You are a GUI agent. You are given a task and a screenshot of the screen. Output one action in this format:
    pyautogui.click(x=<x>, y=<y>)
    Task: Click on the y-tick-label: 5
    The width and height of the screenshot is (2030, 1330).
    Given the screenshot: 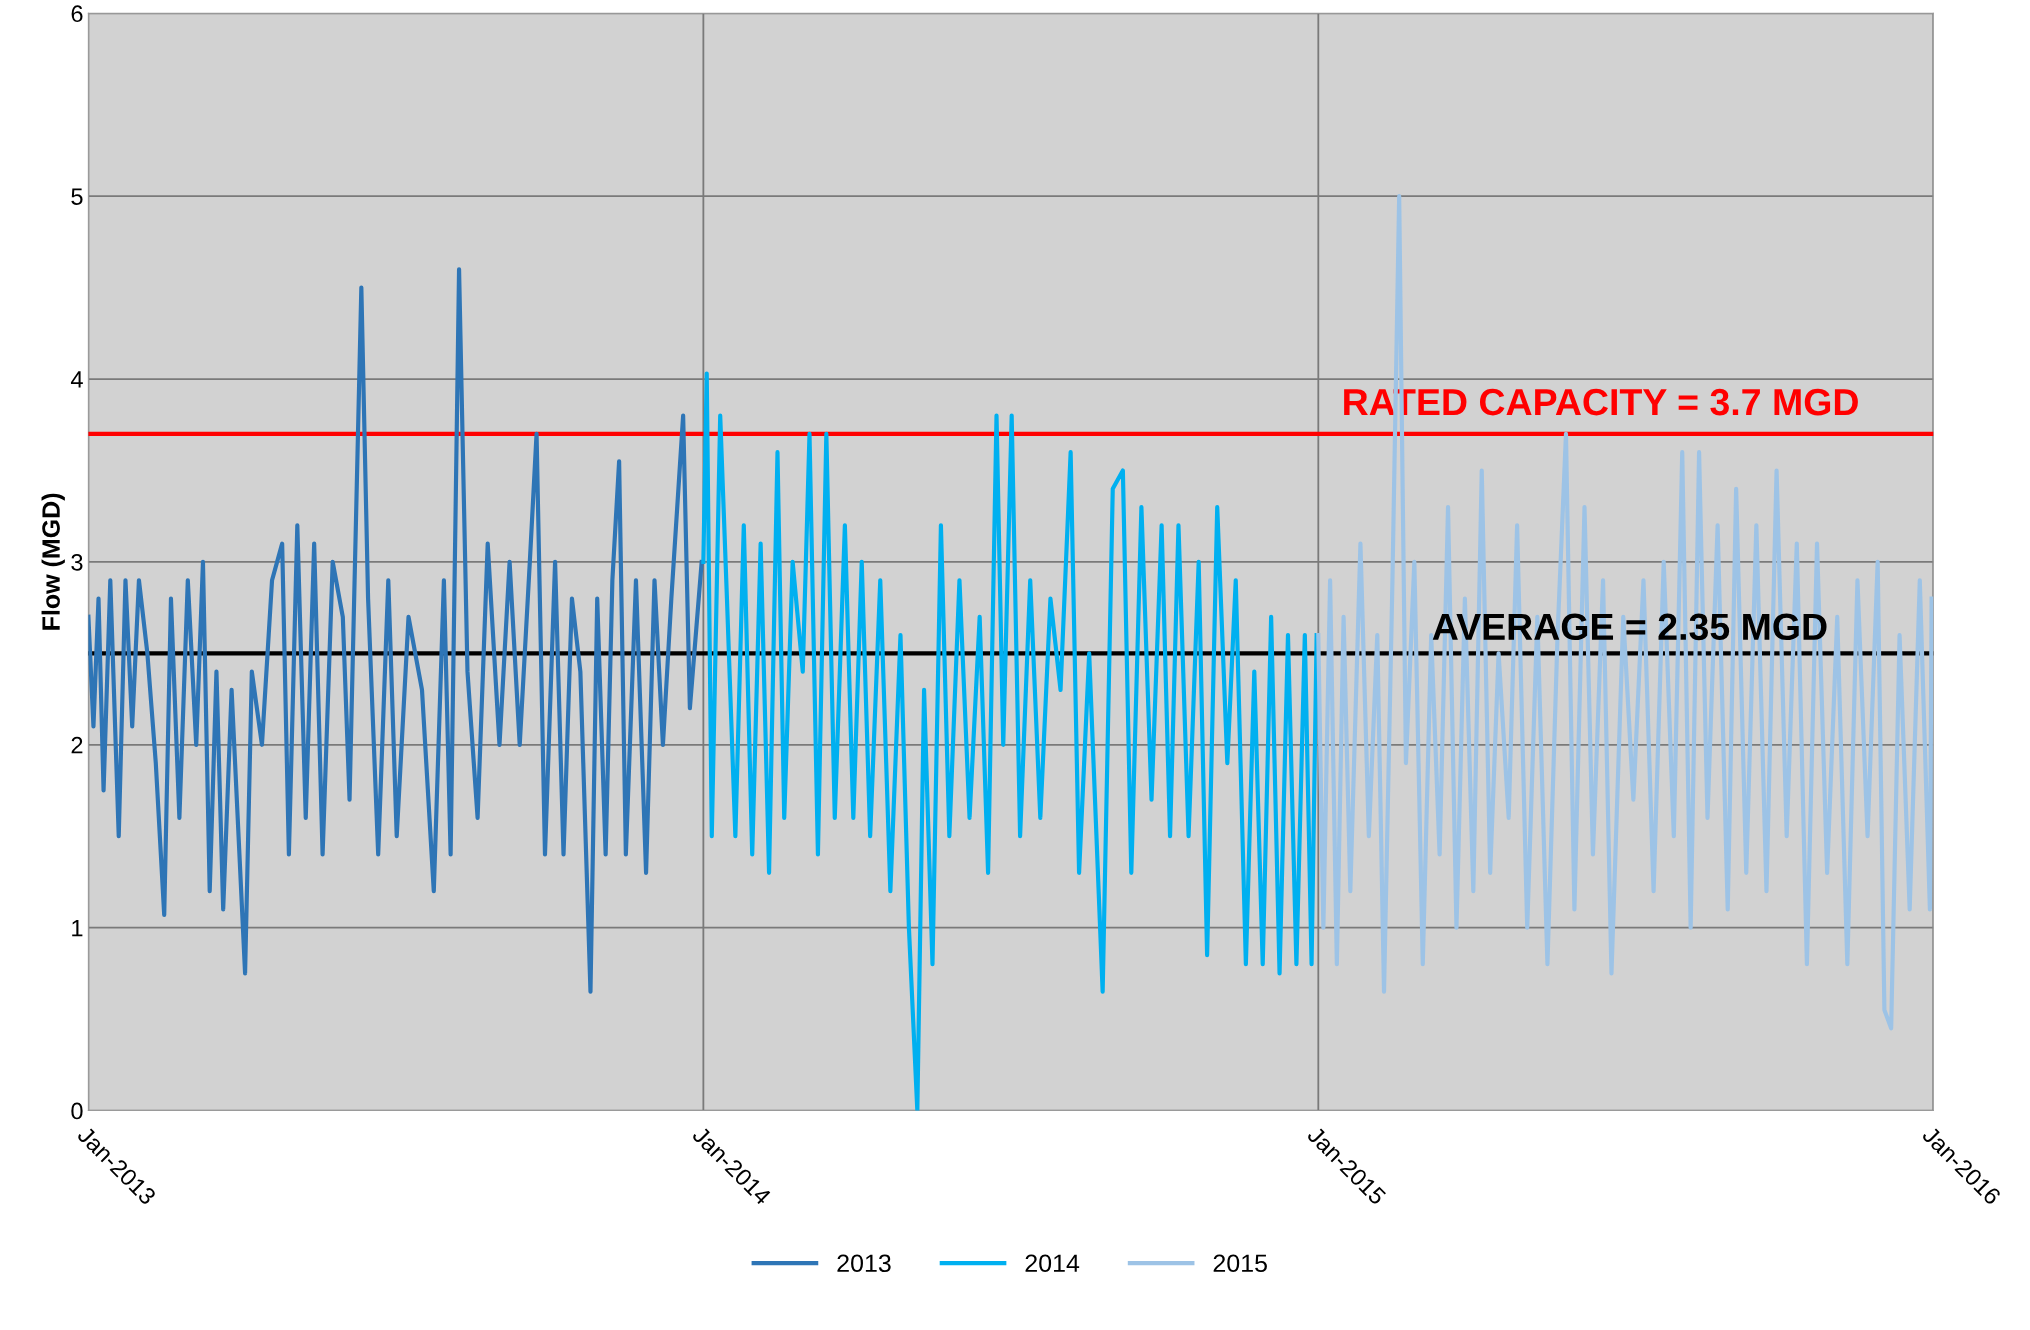 What is the action you would take?
    pyautogui.click(x=77, y=196)
    